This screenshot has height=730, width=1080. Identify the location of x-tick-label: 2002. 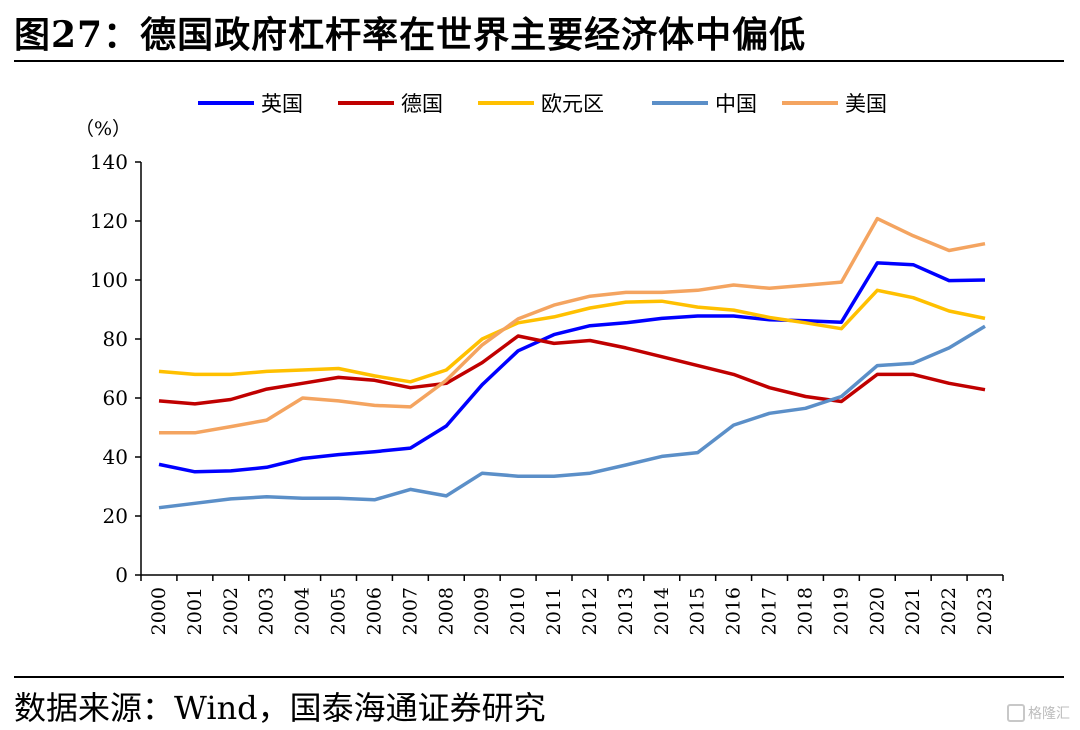
(231, 611).